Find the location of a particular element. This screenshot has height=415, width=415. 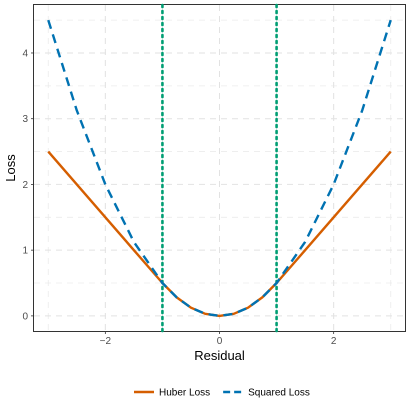

y-axis-title: Loss is located at coordinates (10, 168).